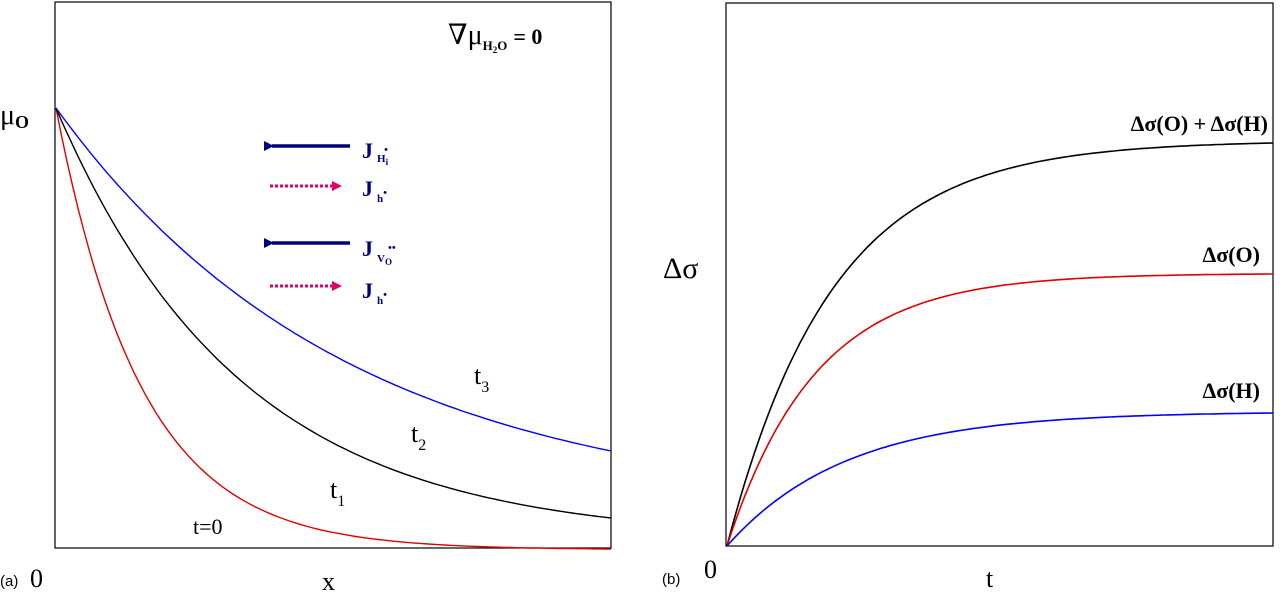 Image resolution: width=1280 pixels, height=598 pixels. I want to click on panel-a-x-label: x, so click(328, 581).